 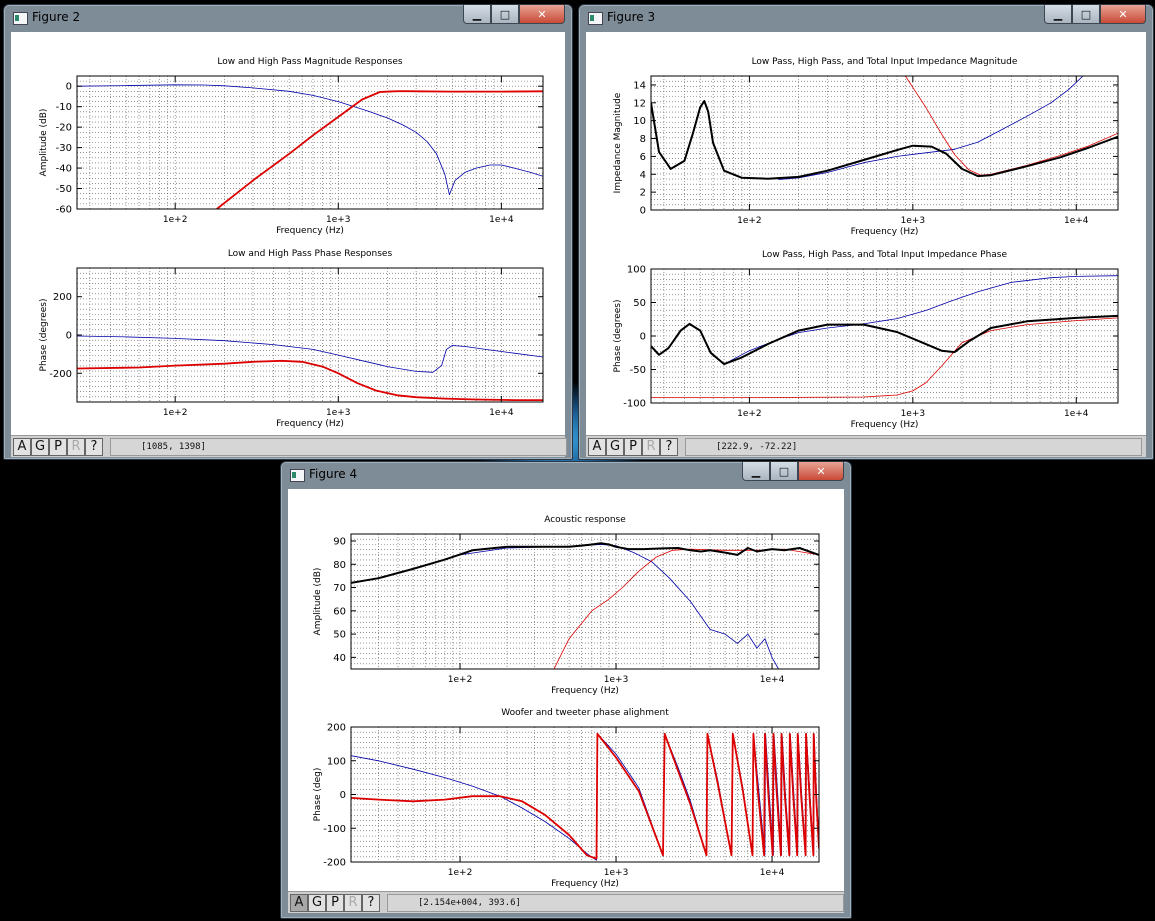 I want to click on rotate-button: R, so click(x=651, y=447).